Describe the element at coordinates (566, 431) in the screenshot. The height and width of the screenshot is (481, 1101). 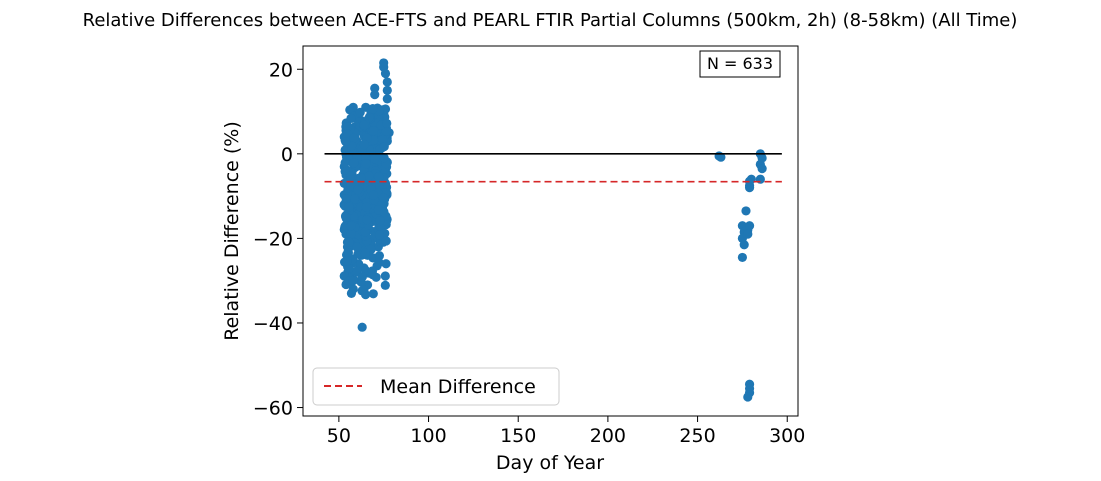
I see `x-axis-ticks: 50 100 150 200 250 300` at that location.